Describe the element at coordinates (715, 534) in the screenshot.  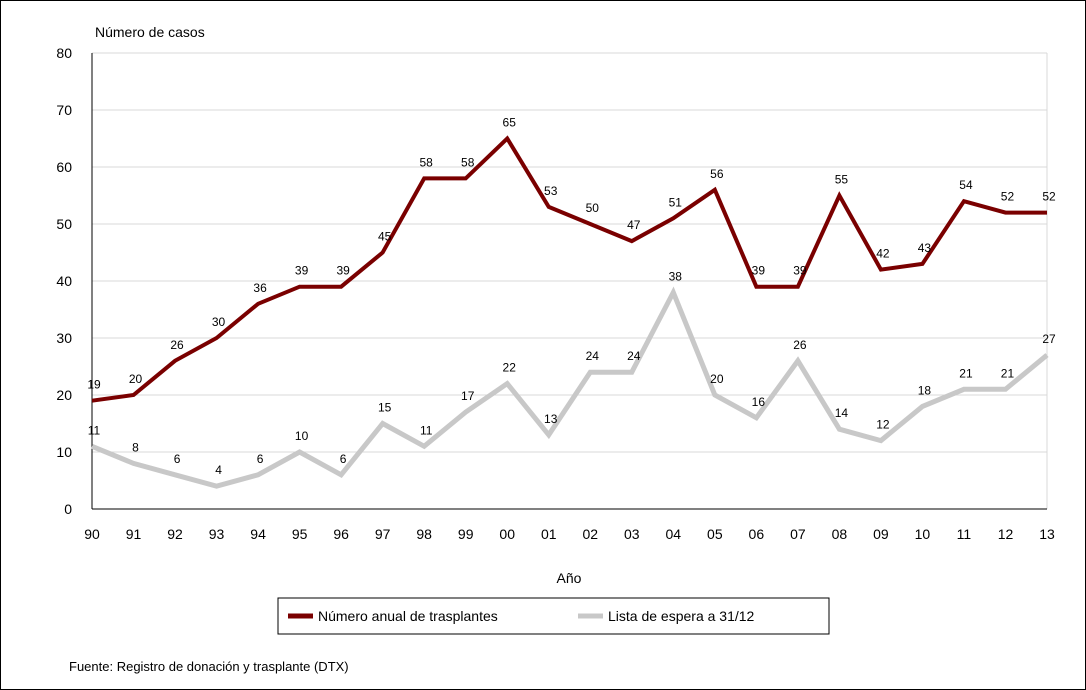
I see `x-tick-label: 05` at that location.